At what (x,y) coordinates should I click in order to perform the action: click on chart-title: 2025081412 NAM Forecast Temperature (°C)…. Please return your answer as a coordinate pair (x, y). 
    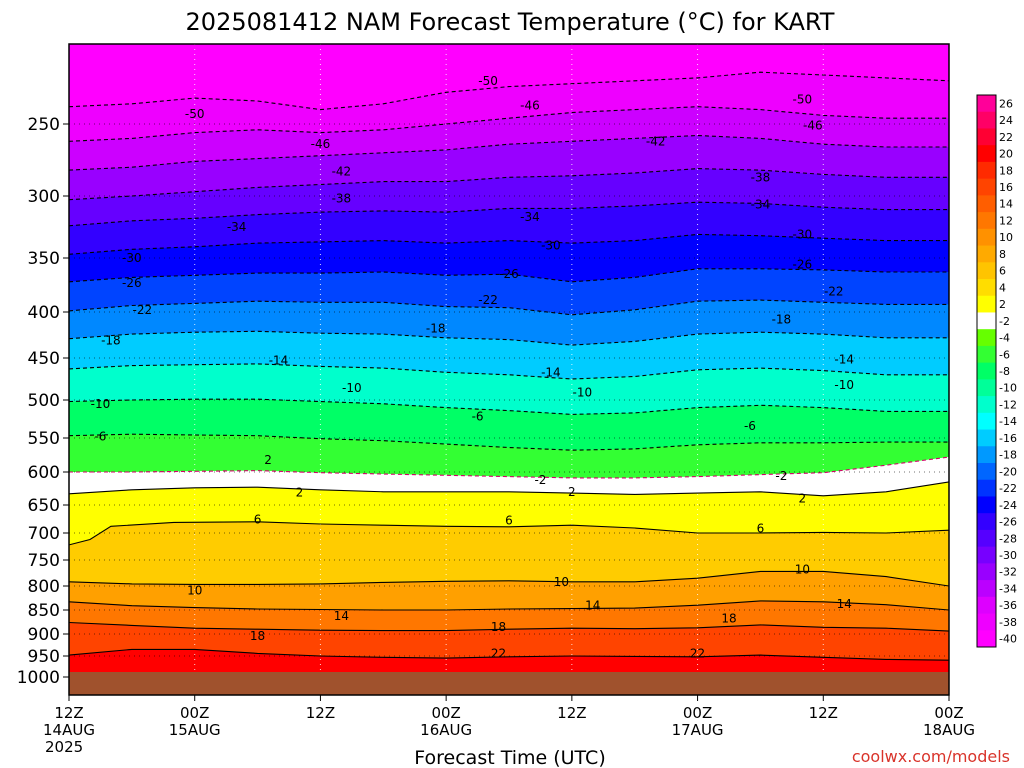
    Looking at the image, I should click on (510, 22).